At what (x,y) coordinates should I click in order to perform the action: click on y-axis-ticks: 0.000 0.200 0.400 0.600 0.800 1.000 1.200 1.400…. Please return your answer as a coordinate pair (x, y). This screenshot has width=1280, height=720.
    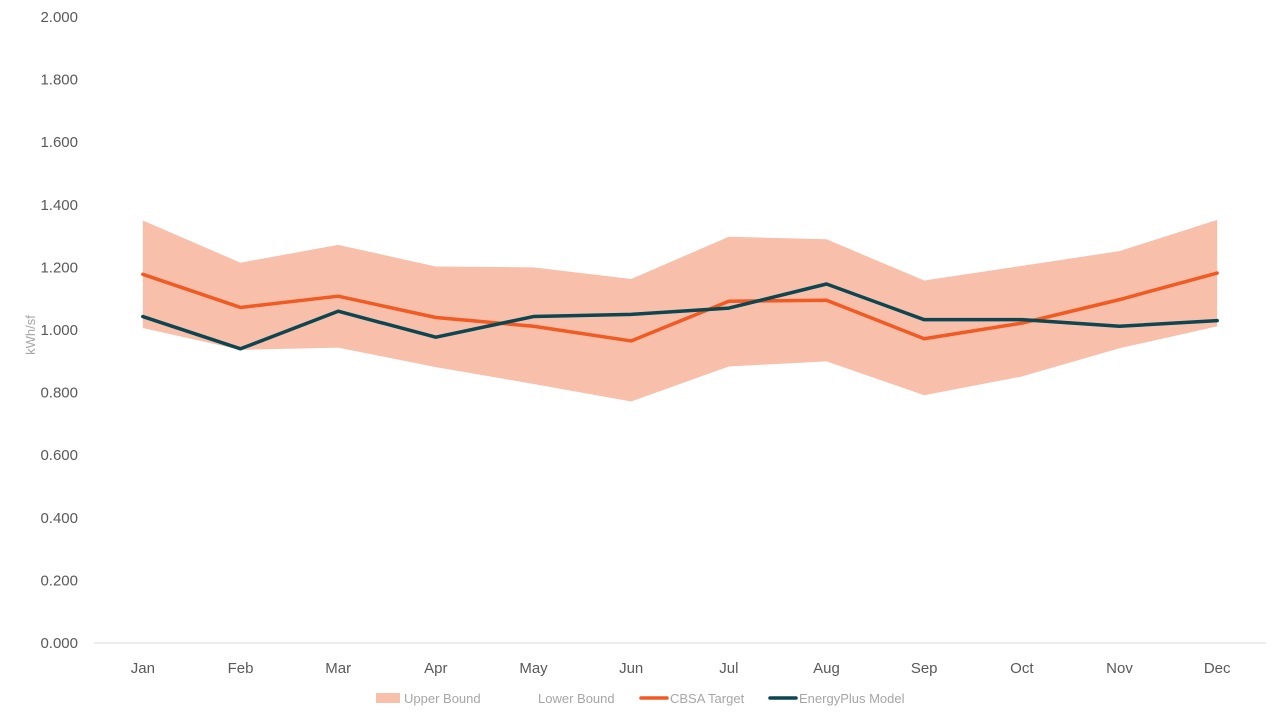
    Looking at the image, I should click on (59, 330).